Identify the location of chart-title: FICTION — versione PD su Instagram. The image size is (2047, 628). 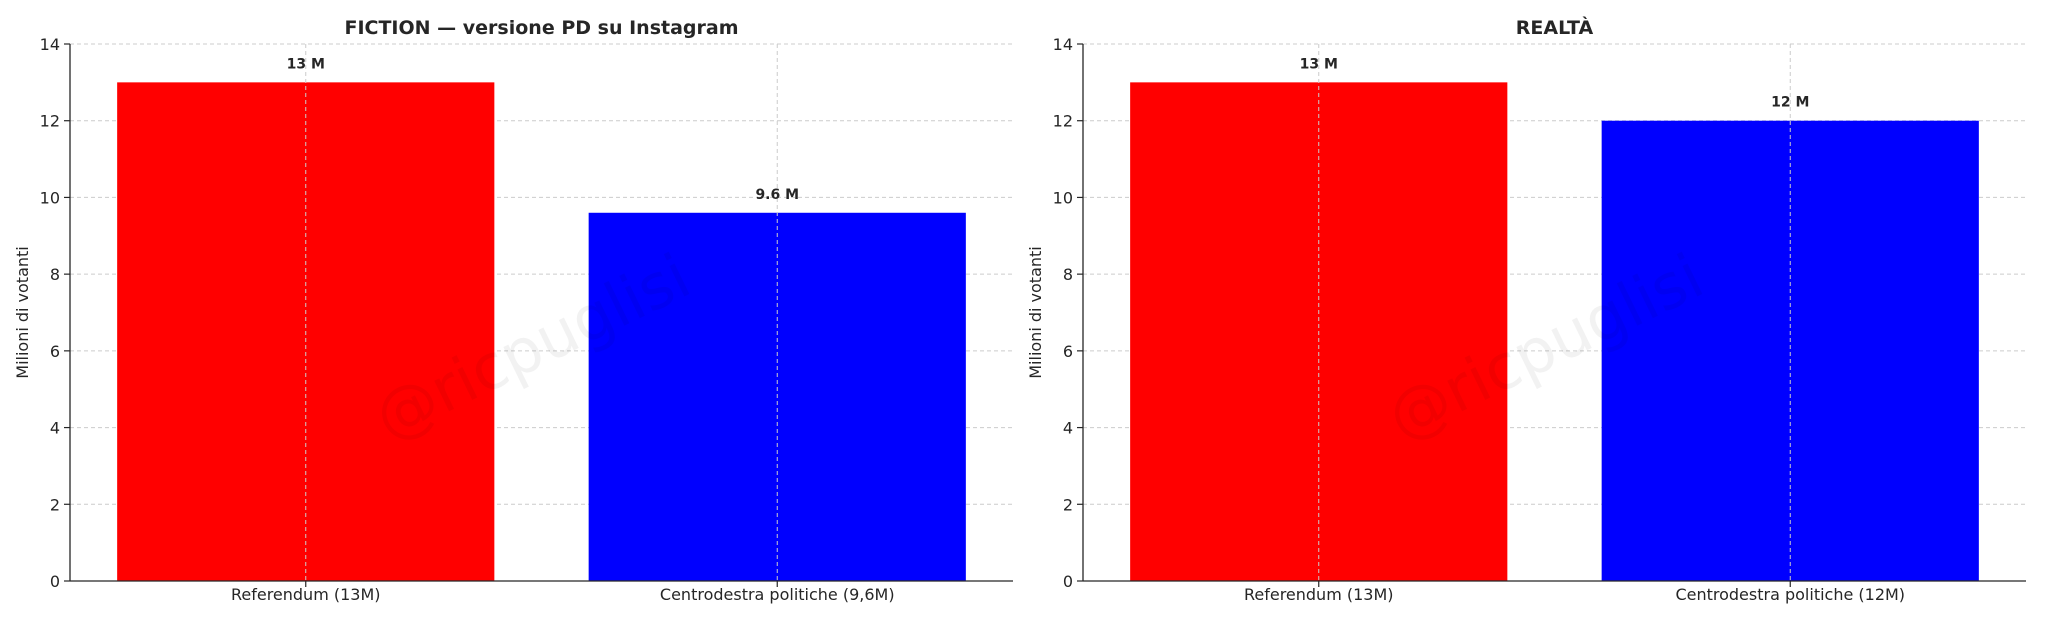
(541, 28).